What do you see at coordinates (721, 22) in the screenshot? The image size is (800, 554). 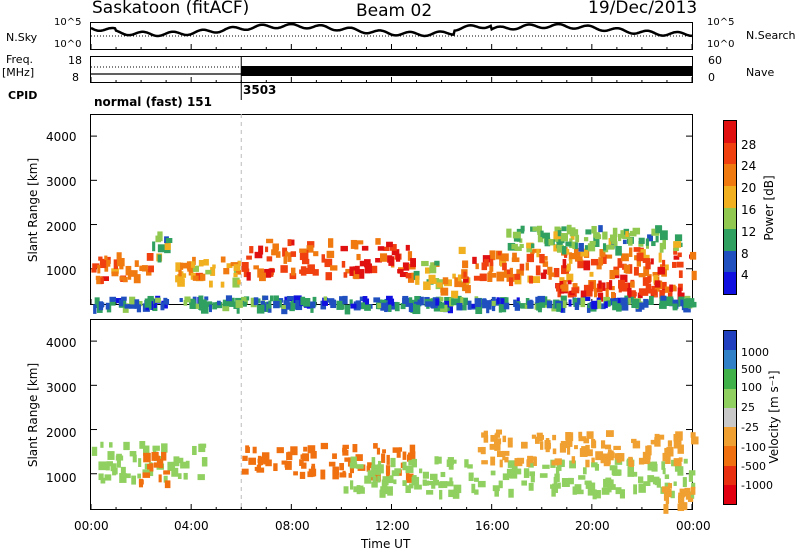 I see `search-ytick-top: 10^5` at bounding box center [721, 22].